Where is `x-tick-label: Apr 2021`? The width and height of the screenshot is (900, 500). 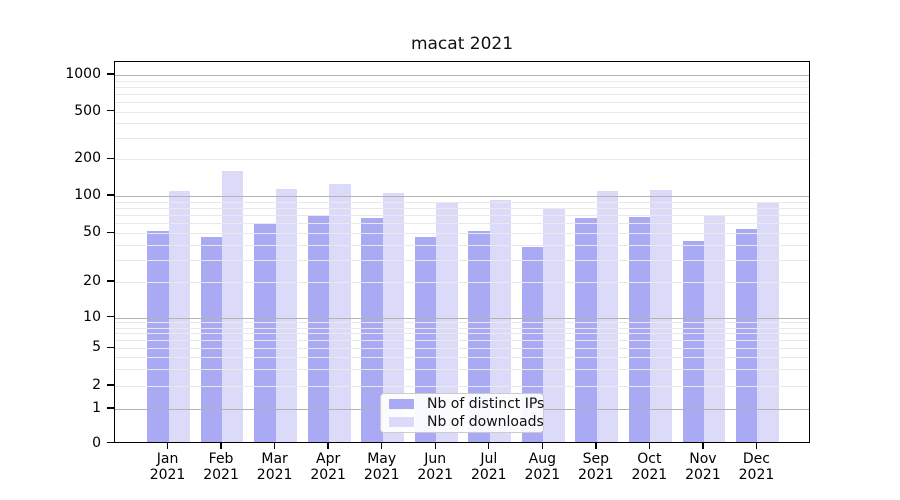 x-tick-label: Apr 2021 is located at coordinates (328, 467).